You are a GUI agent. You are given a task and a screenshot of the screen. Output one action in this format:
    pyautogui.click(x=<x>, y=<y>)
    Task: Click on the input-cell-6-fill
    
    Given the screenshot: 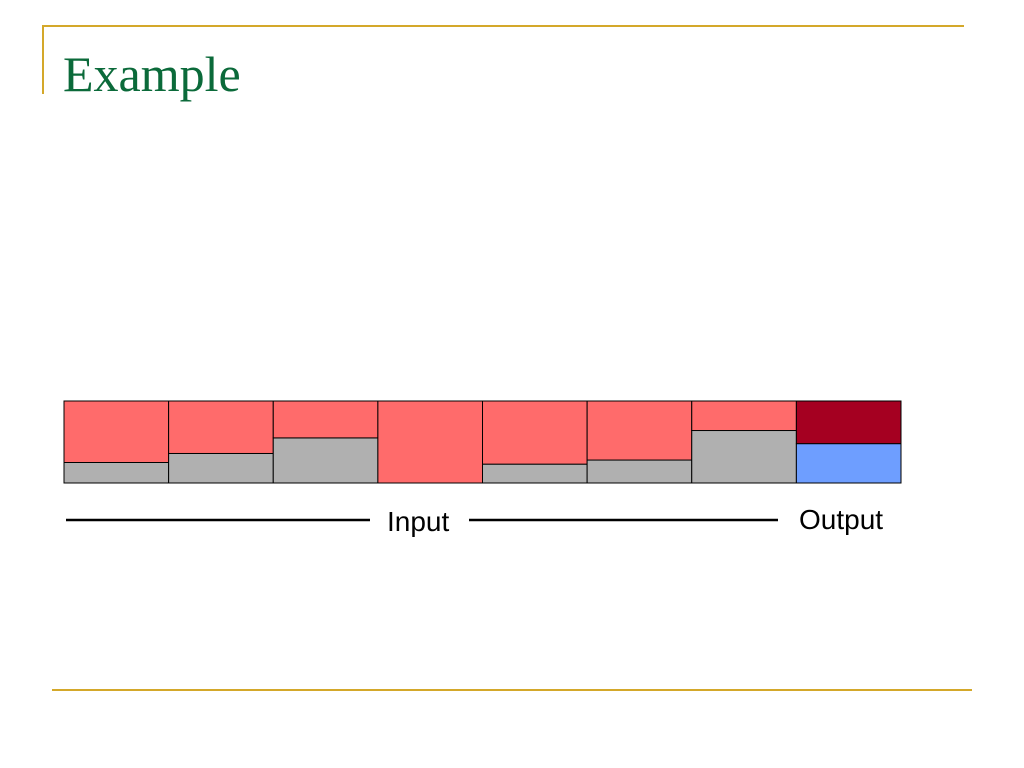 What is the action you would take?
    pyautogui.click(x=639, y=430)
    